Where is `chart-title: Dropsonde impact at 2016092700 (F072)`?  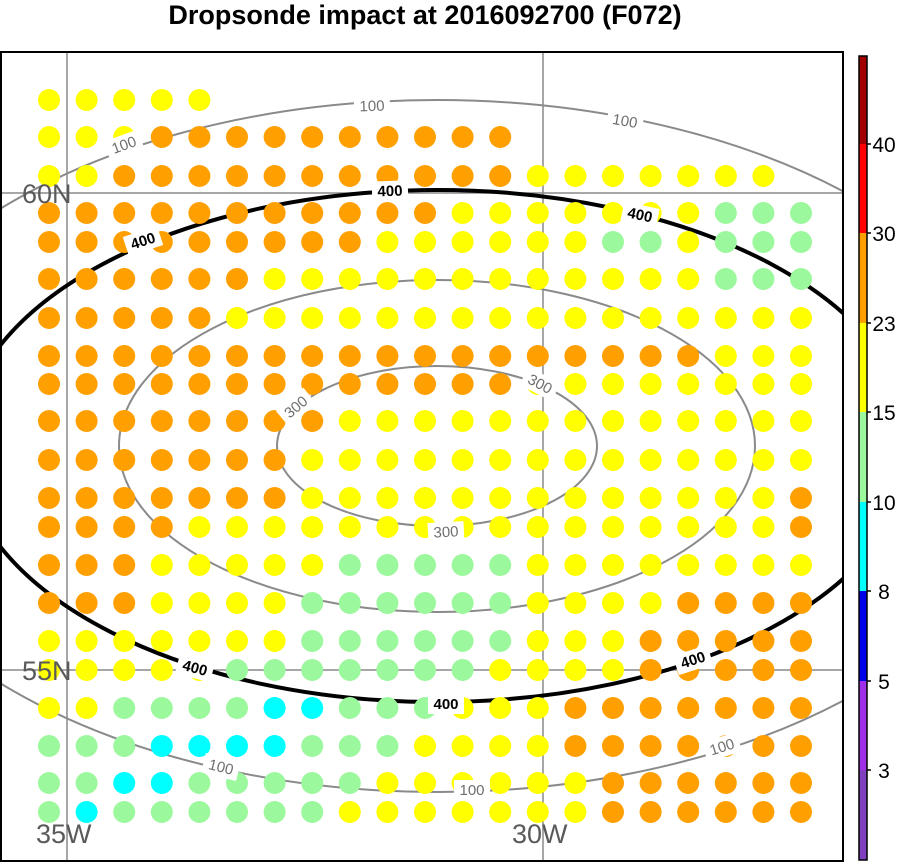 chart-title: Dropsonde impact at 2016092700 (F072) is located at coordinates (424, 15).